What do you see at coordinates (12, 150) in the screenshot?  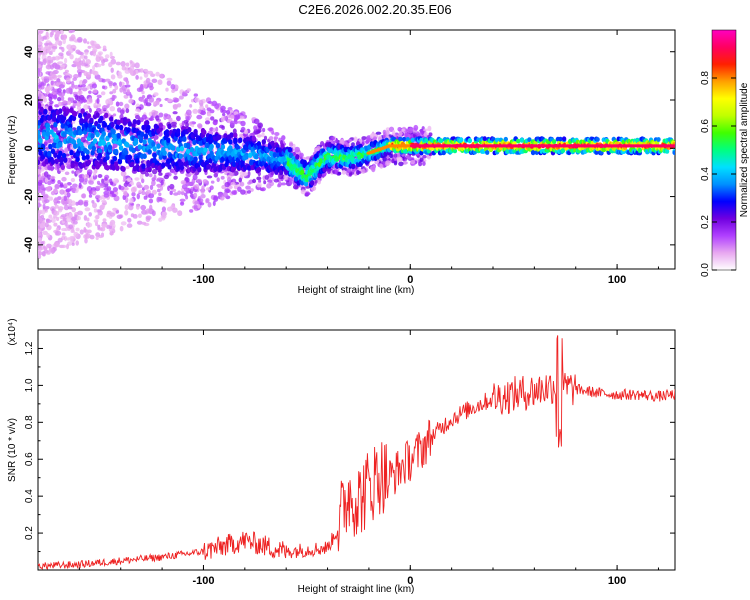 I see `heatmap-ylabel: Frequency (Hz)` at bounding box center [12, 150].